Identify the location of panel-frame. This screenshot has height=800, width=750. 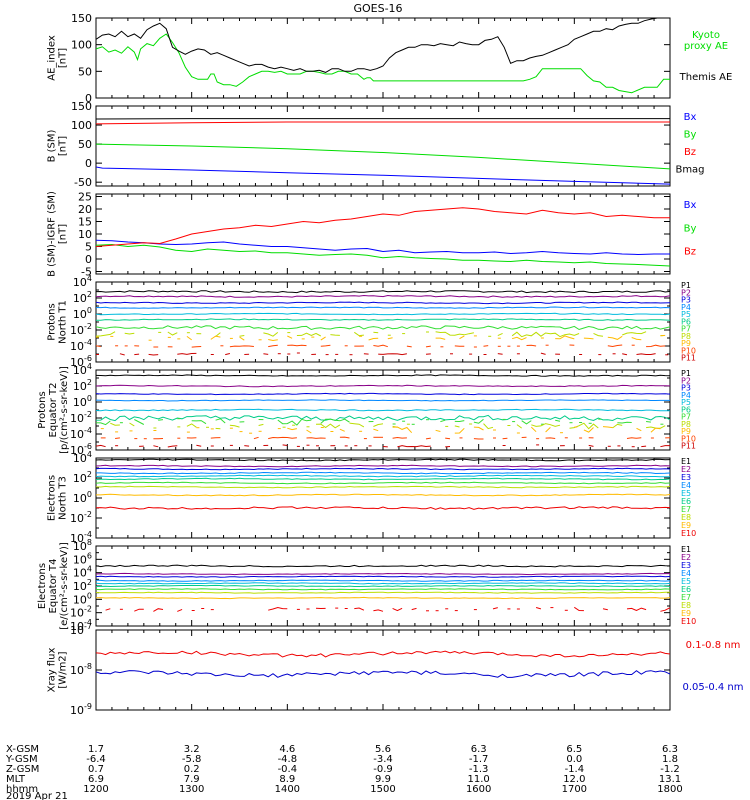
(383, 670).